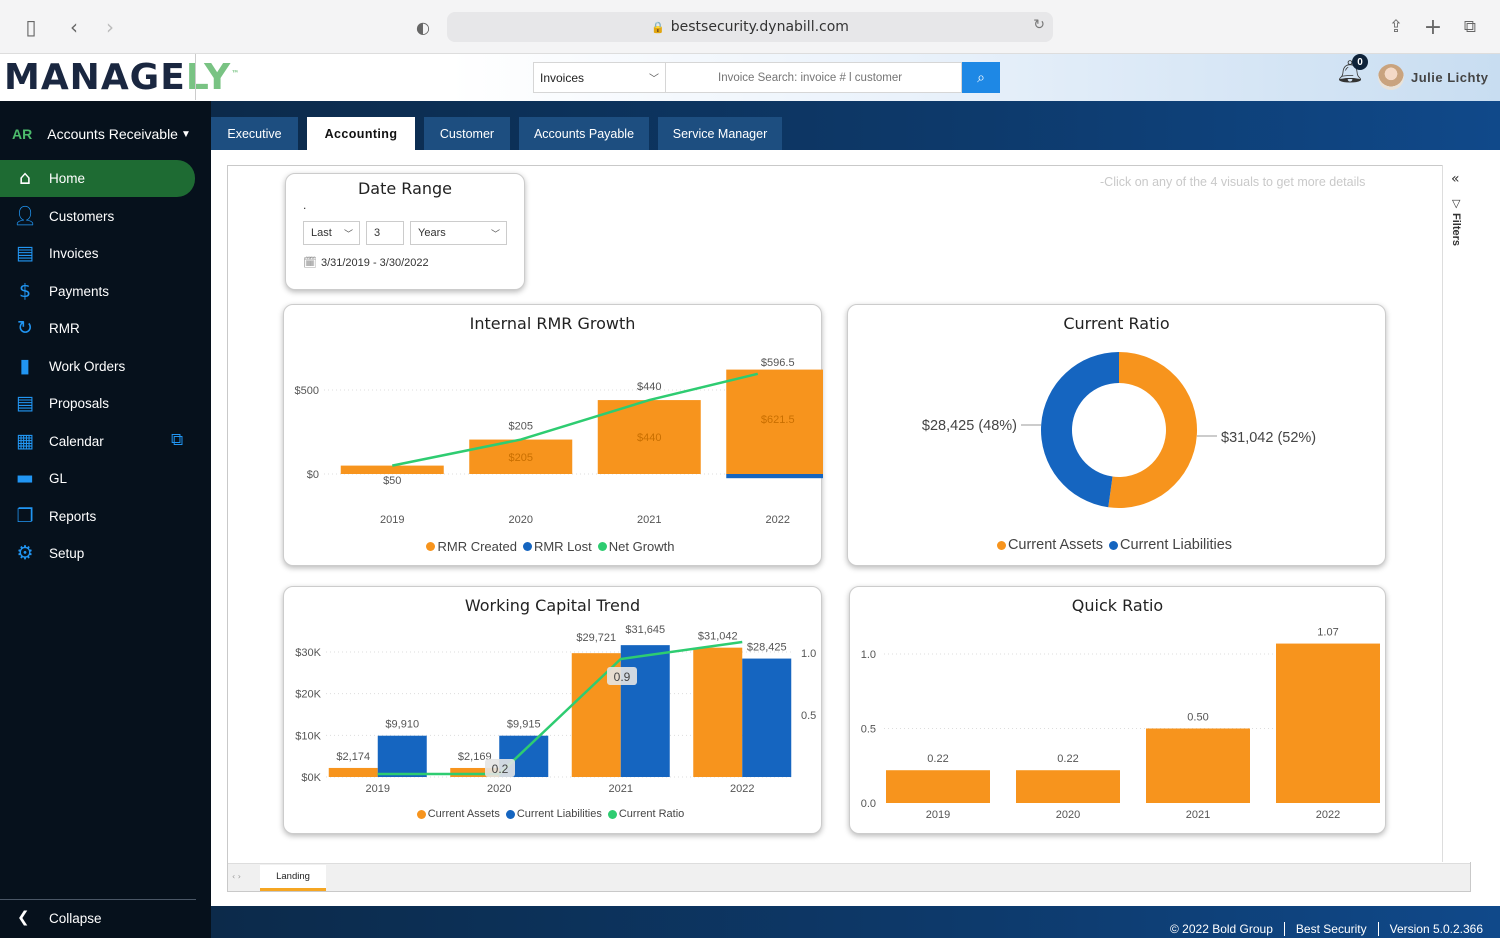 Image resolution: width=1500 pixels, height=938 pixels. What do you see at coordinates (500, 769) in the screenshot?
I see `data-label-ratio: 0.2` at bounding box center [500, 769].